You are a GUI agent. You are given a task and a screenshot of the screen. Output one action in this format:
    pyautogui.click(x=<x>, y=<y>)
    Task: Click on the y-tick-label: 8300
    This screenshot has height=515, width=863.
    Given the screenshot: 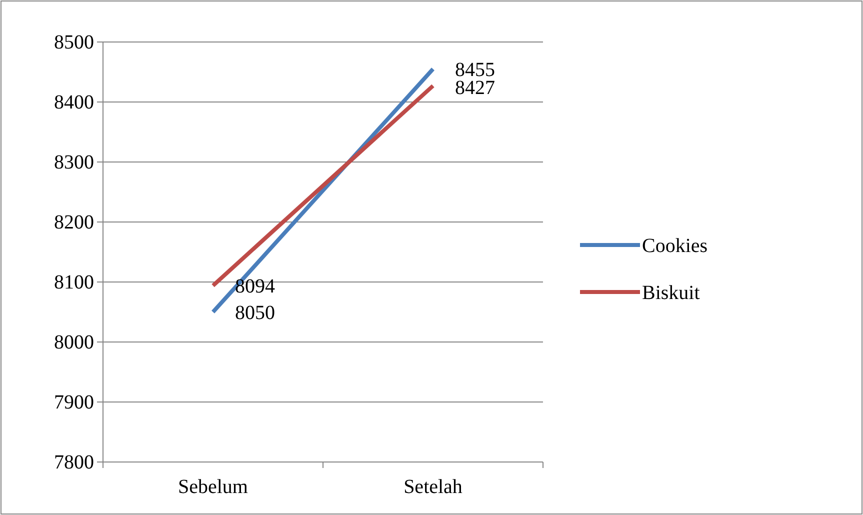 What is the action you would take?
    pyautogui.click(x=74, y=162)
    